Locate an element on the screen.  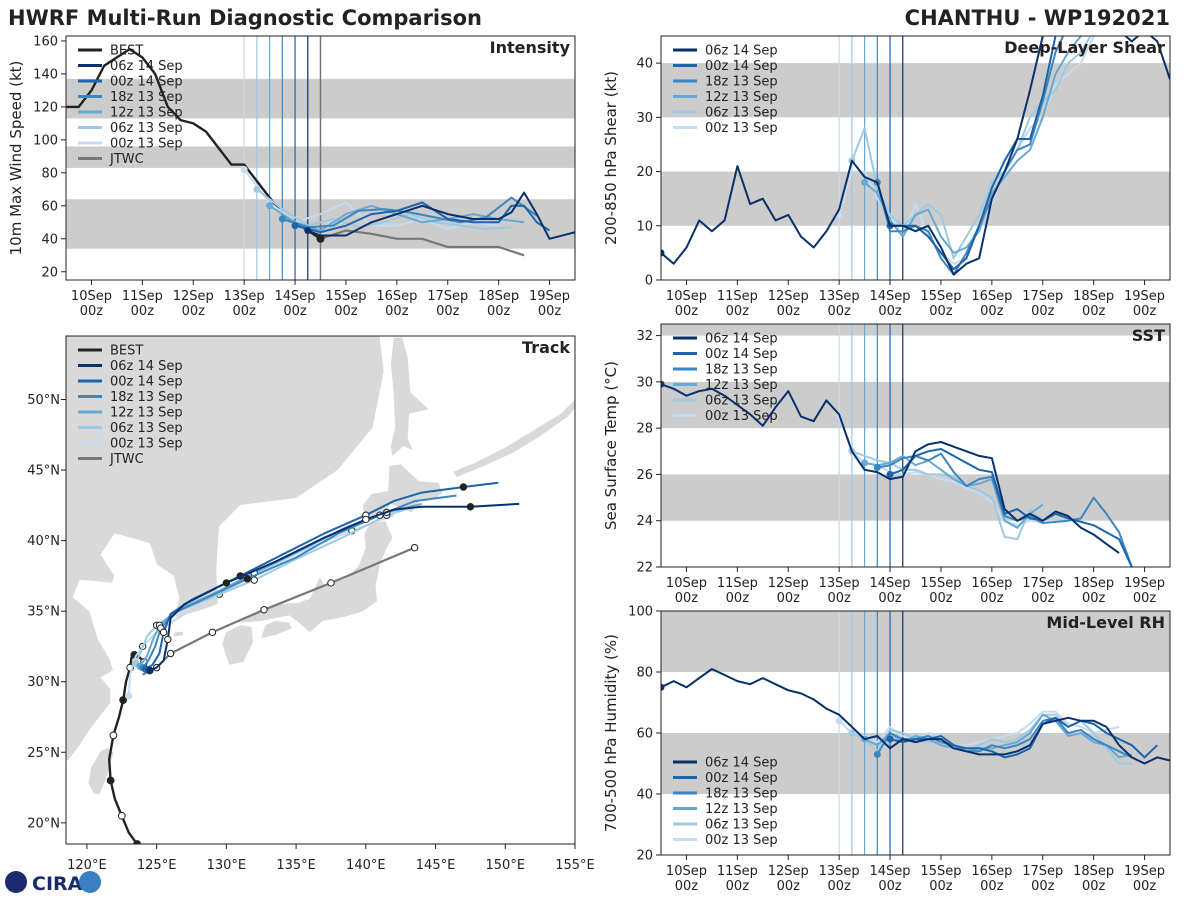
track-run-marker is located at coordinates (254, 580).